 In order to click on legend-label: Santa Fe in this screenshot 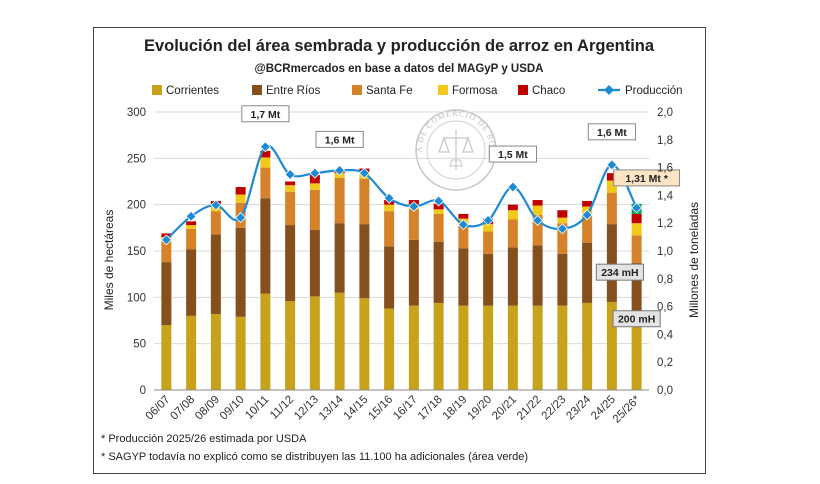, I will do `click(389, 91)`.